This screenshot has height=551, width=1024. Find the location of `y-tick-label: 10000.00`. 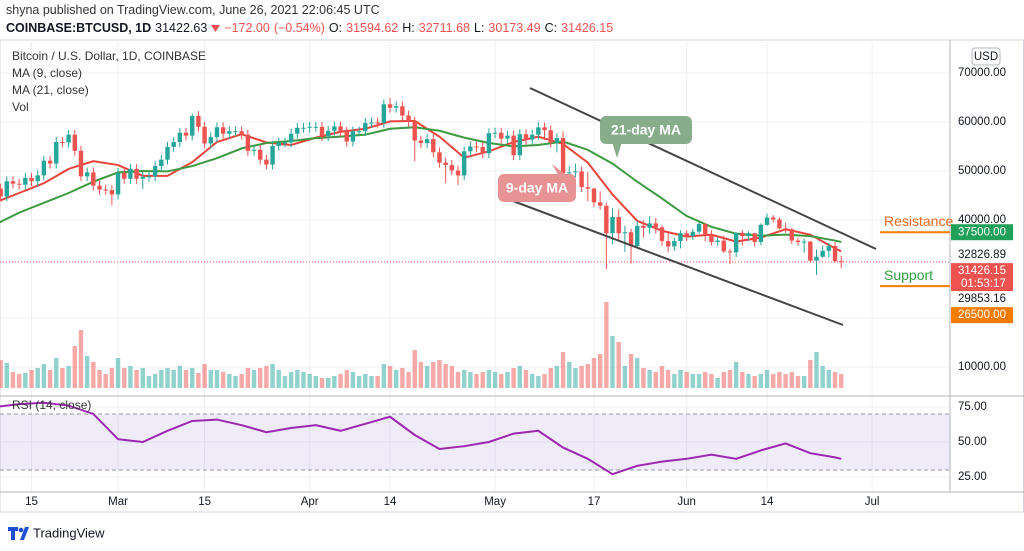

y-tick-label: 10000.00 is located at coordinates (982, 367).